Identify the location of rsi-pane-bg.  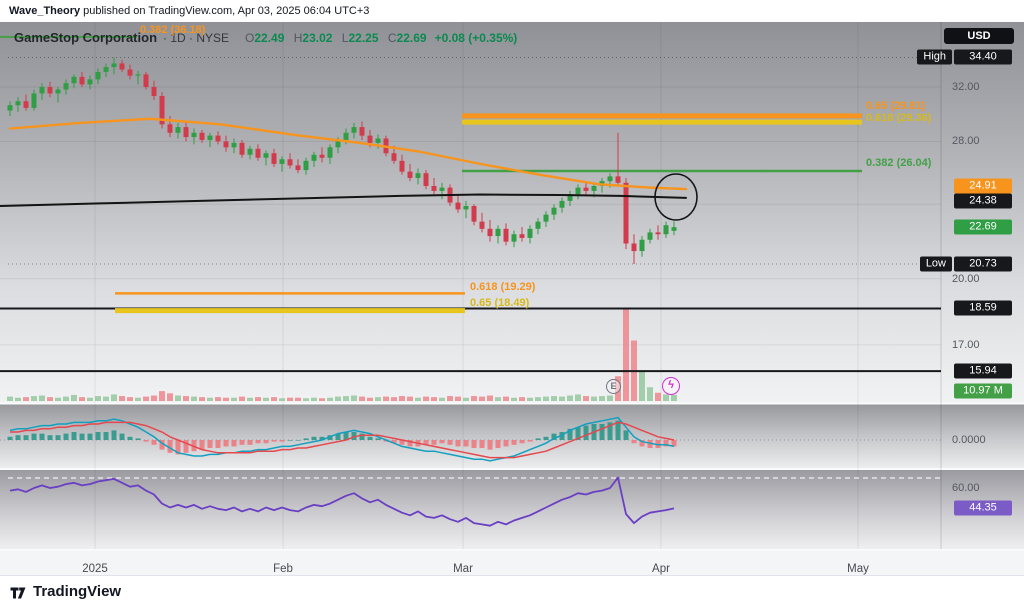
(512, 509).